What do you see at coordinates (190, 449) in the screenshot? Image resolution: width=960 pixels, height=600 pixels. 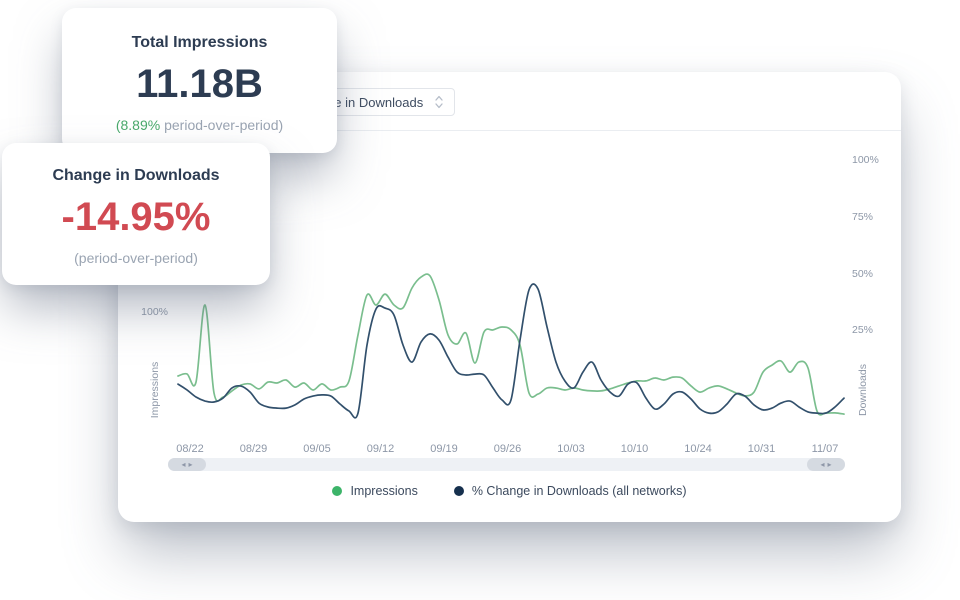 I see `x-axis-label: 08/22` at bounding box center [190, 449].